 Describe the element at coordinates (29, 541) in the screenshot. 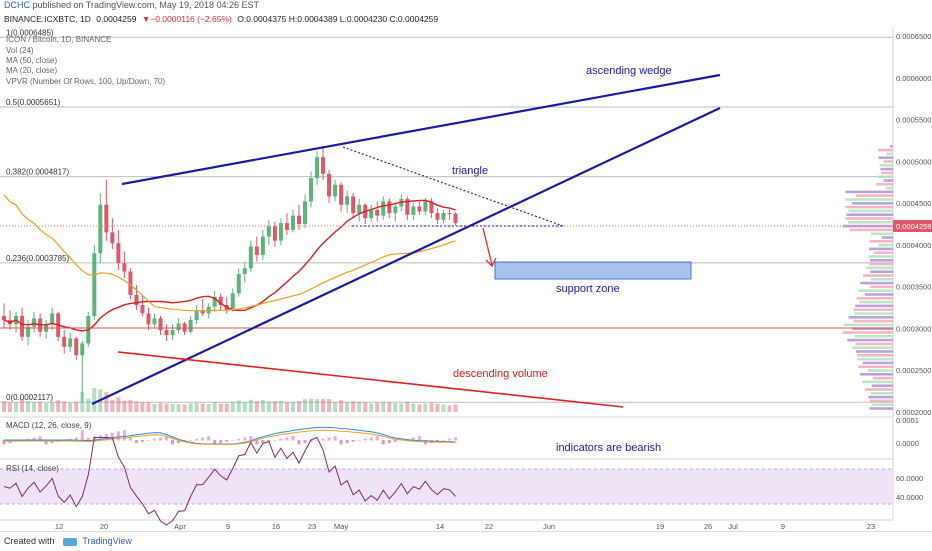

I see `created-with: Created with` at that location.